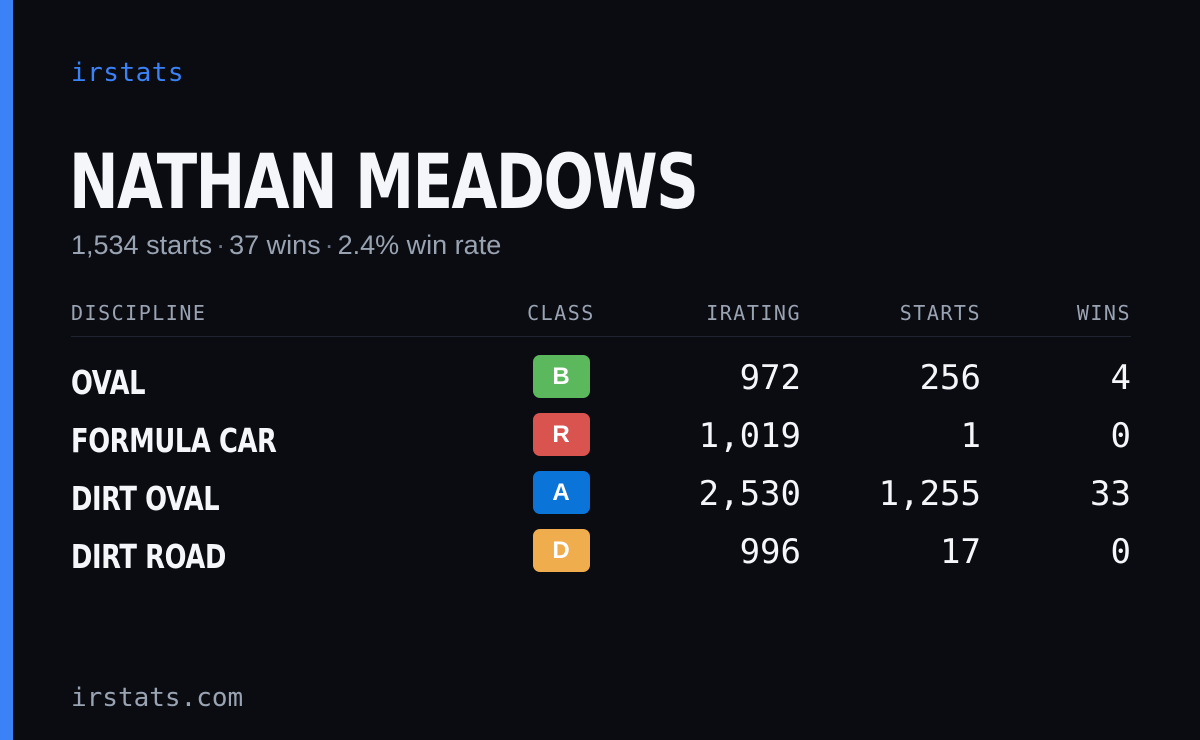  I want to click on header-irating: IRATING, so click(753, 313).